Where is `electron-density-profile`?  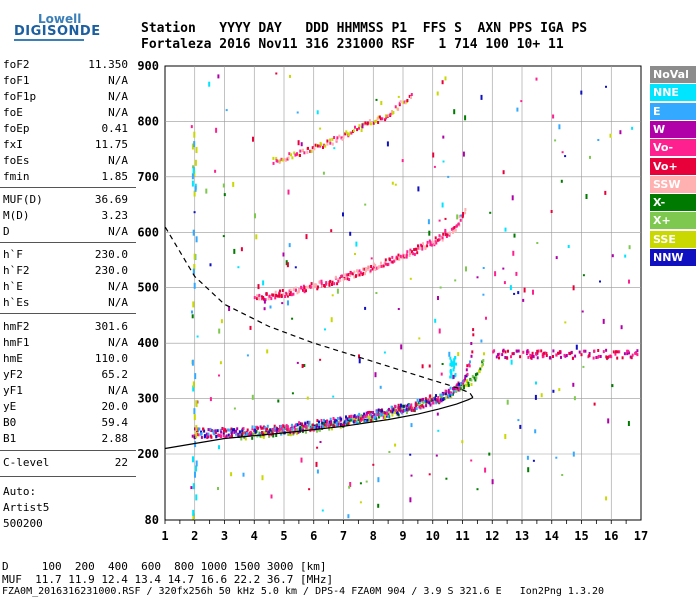 electron-density-profile is located at coordinates (319, 423).